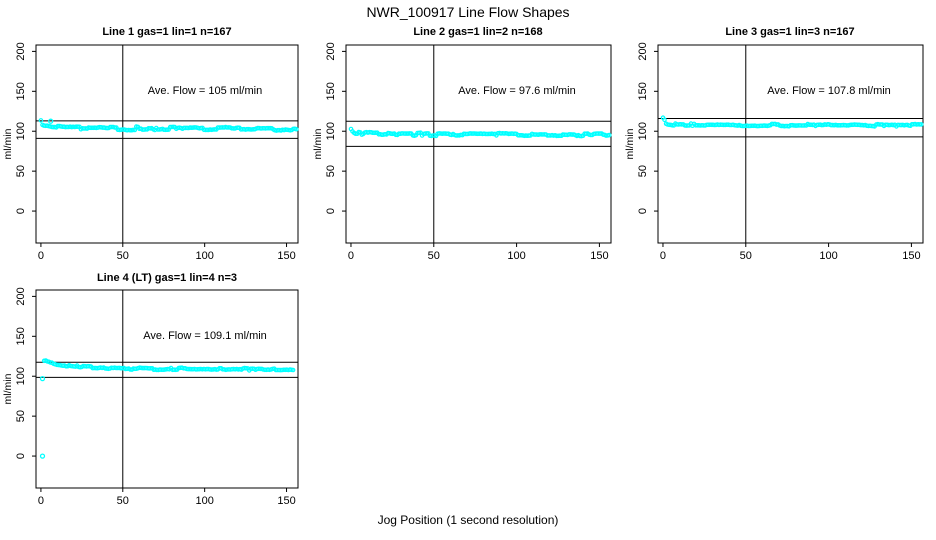 Image resolution: width=936 pixels, height=540 pixels. What do you see at coordinates (167, 408) in the screenshot?
I see `panel-4-points` at bounding box center [167, 408].